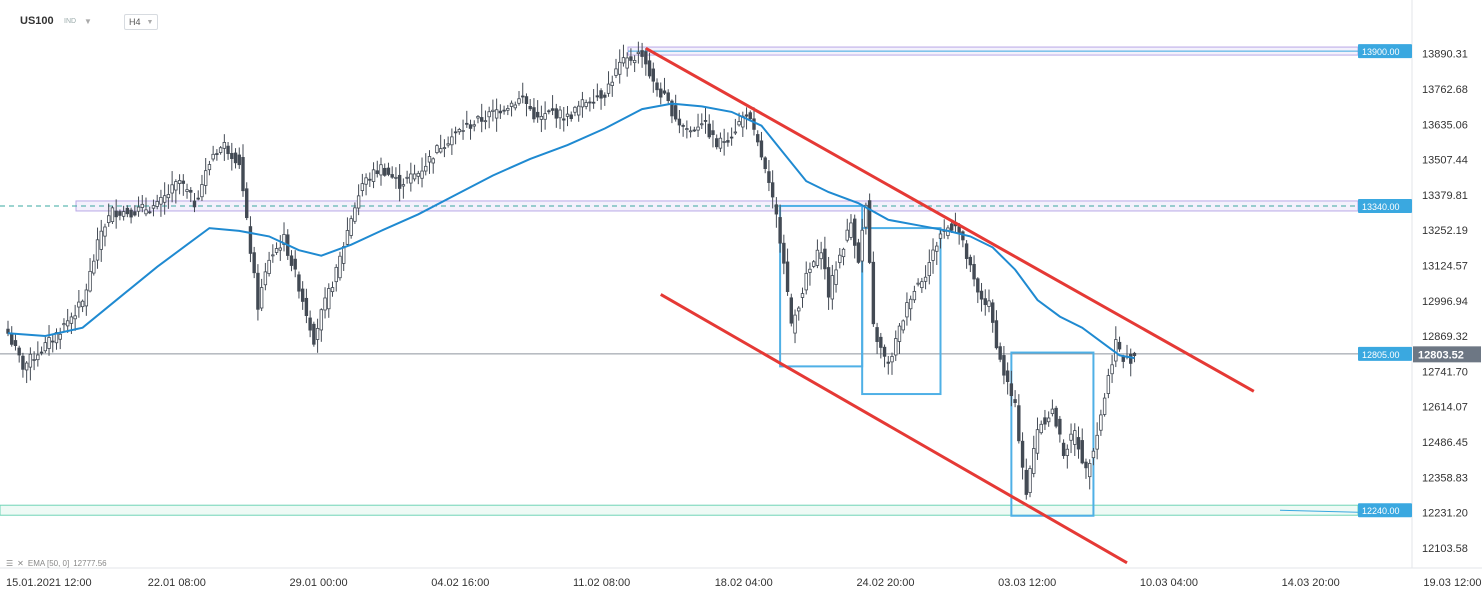 The width and height of the screenshot is (1482, 603). Describe the element at coordinates (1445, 337) in the screenshot. I see `y-tick-label: 12869.32` at that location.